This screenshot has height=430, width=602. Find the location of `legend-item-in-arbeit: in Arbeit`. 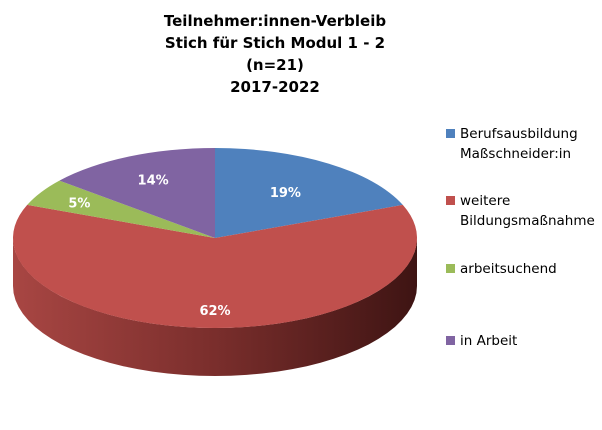

legend-item-in-arbeit: in Arbeit is located at coordinates (519, 341).